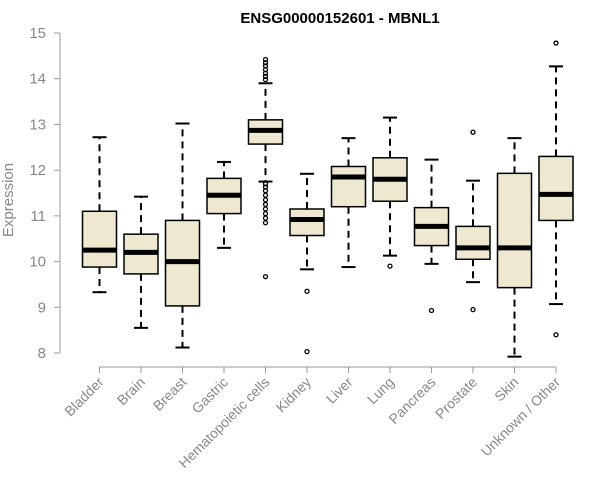 The height and width of the screenshot is (500, 600). I want to click on x-tick-label: Bladder, so click(84, 397).